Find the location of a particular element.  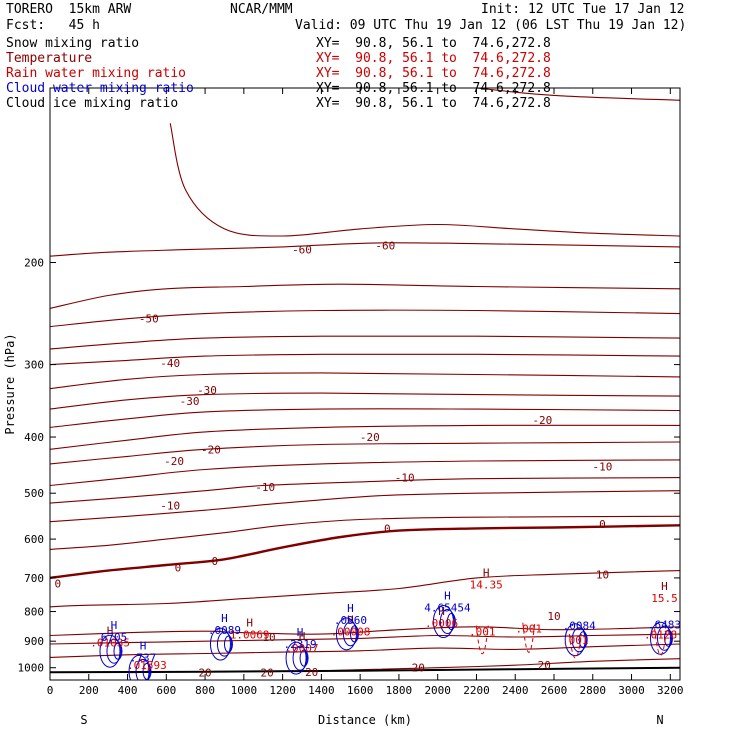

x-tick-label: 800 is located at coordinates (205, 690).